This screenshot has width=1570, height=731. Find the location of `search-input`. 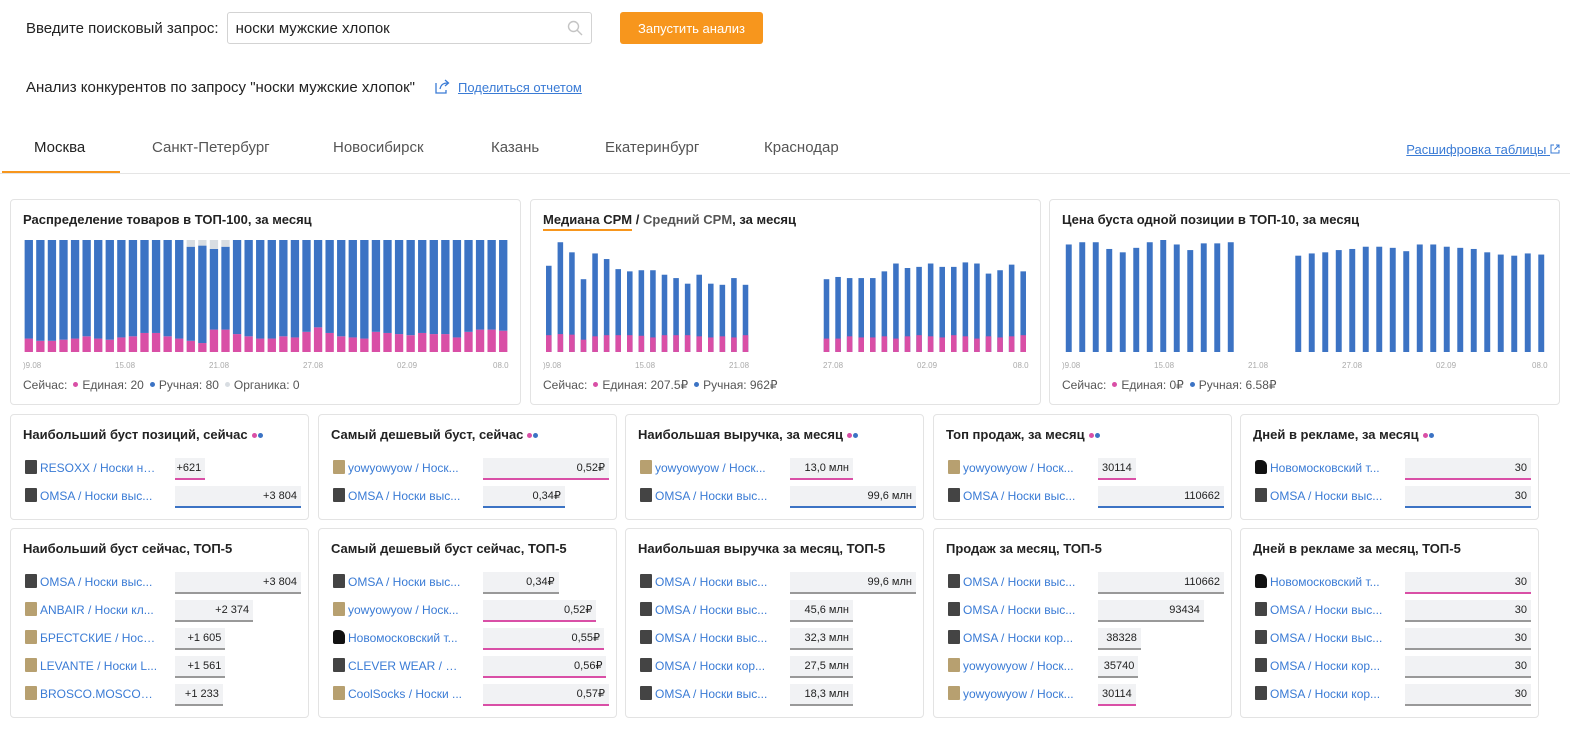

search-input is located at coordinates (409, 28).